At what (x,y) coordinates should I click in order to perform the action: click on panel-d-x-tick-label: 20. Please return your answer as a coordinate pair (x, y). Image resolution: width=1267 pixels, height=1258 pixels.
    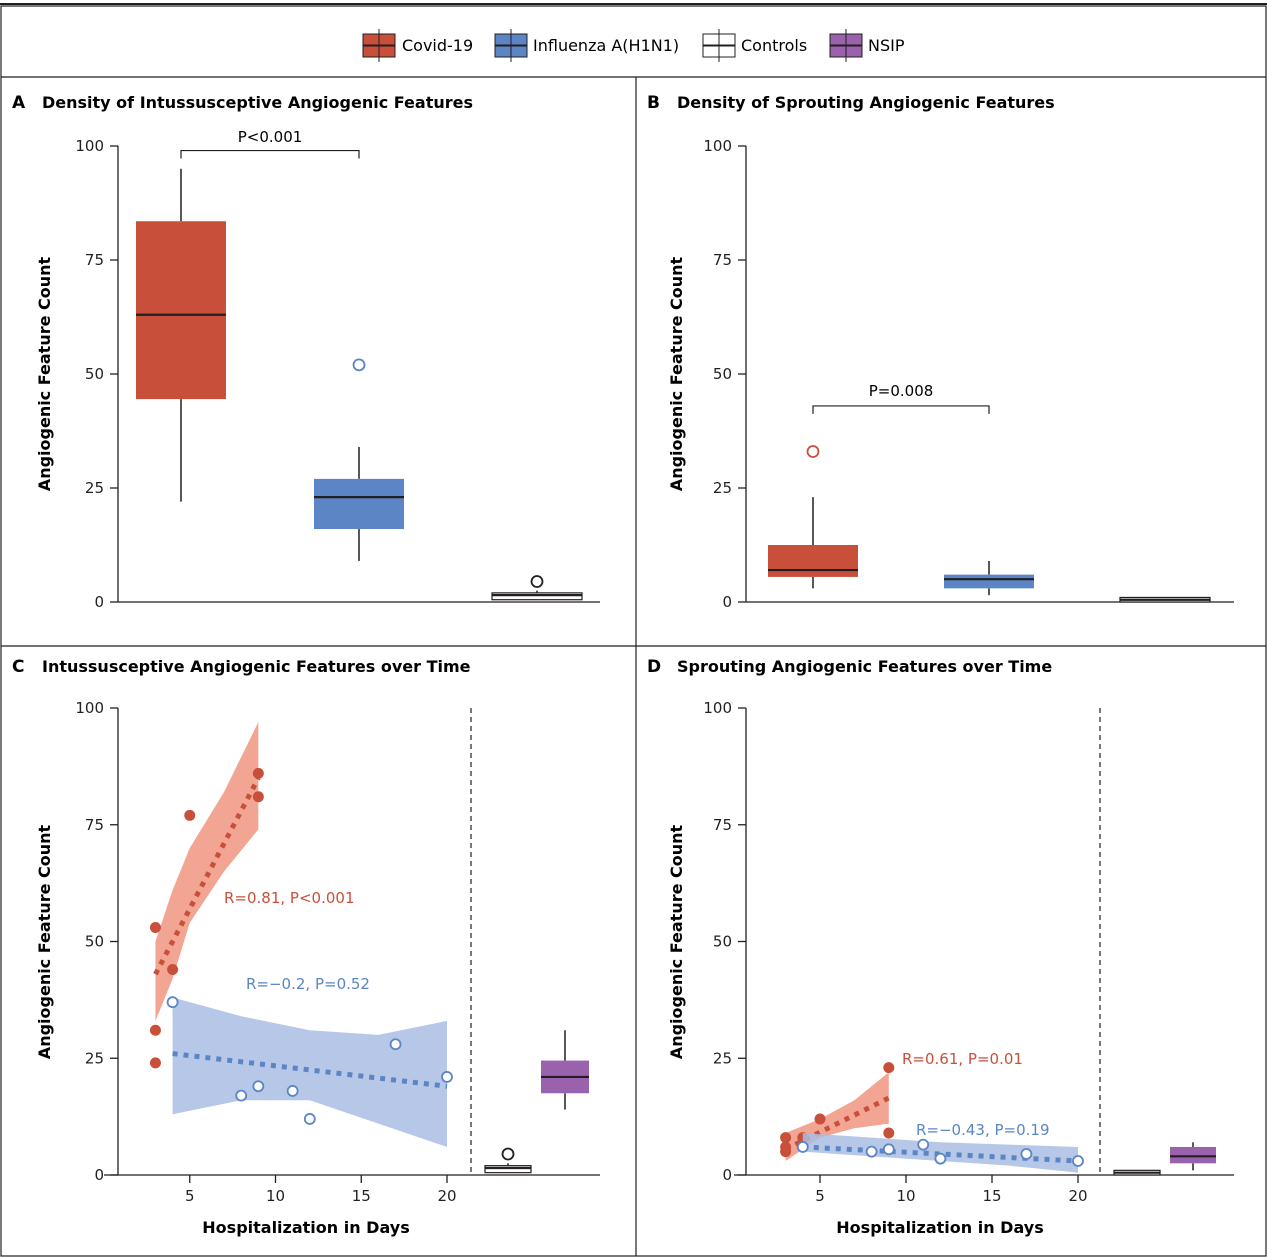
    Looking at the image, I should click on (1077, 1196).